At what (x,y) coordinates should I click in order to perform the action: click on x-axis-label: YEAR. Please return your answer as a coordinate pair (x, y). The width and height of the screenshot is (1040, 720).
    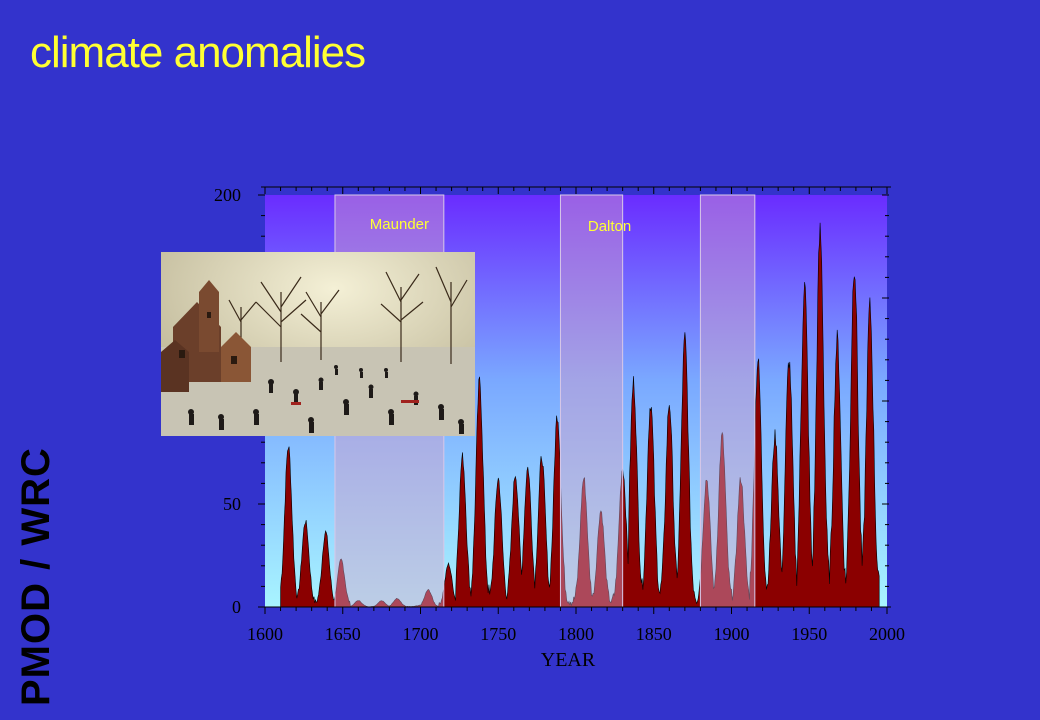
    Looking at the image, I should click on (568, 660).